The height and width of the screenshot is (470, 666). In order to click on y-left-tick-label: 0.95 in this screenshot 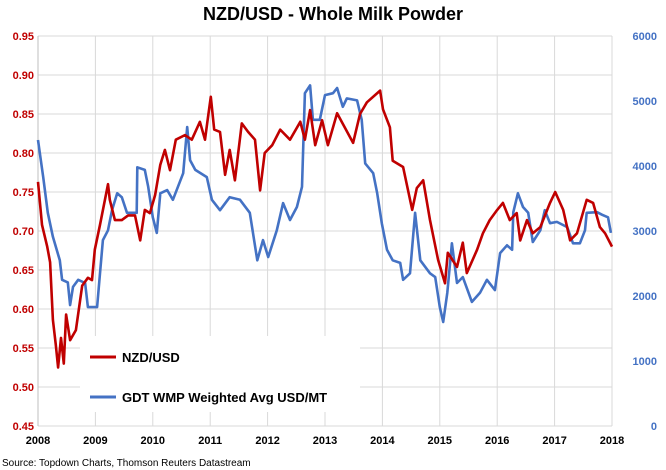, I will do `click(23, 37)`.